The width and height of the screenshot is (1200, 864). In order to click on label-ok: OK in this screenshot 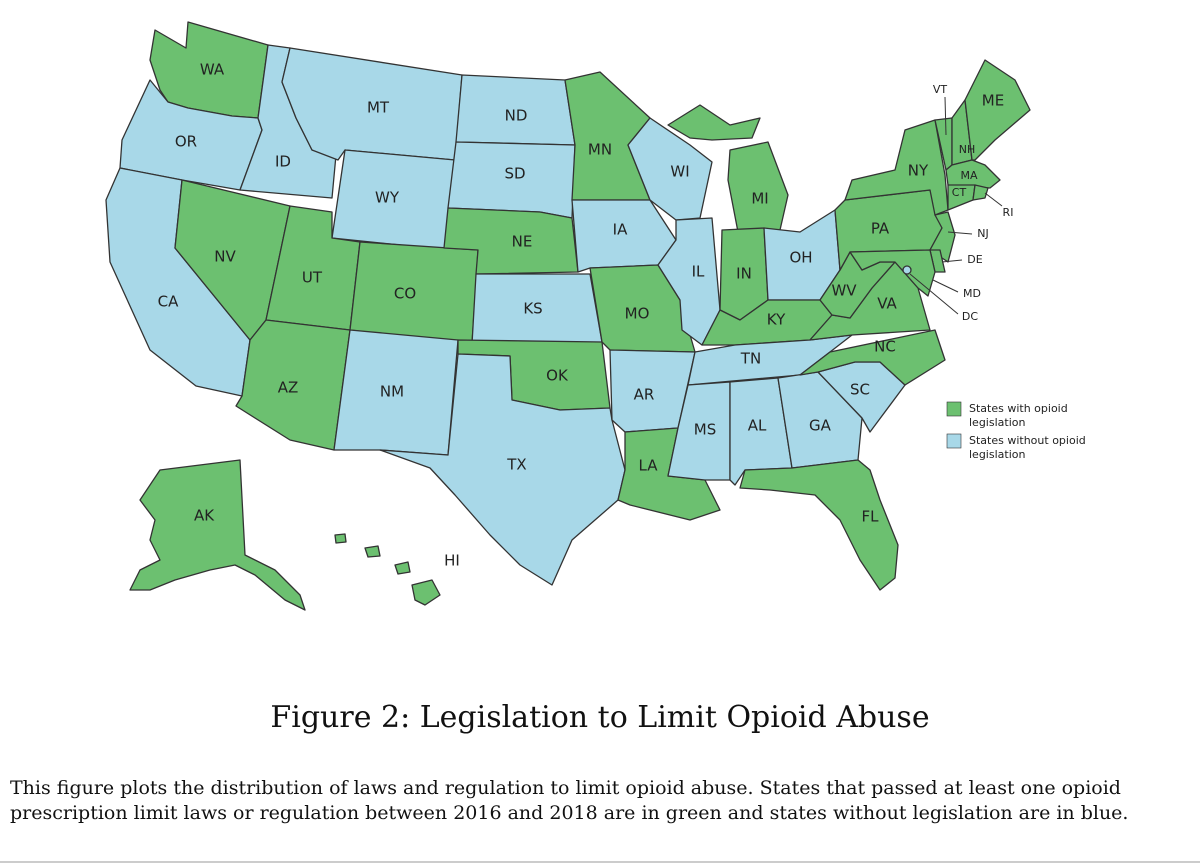, I will do `click(557, 376)`.